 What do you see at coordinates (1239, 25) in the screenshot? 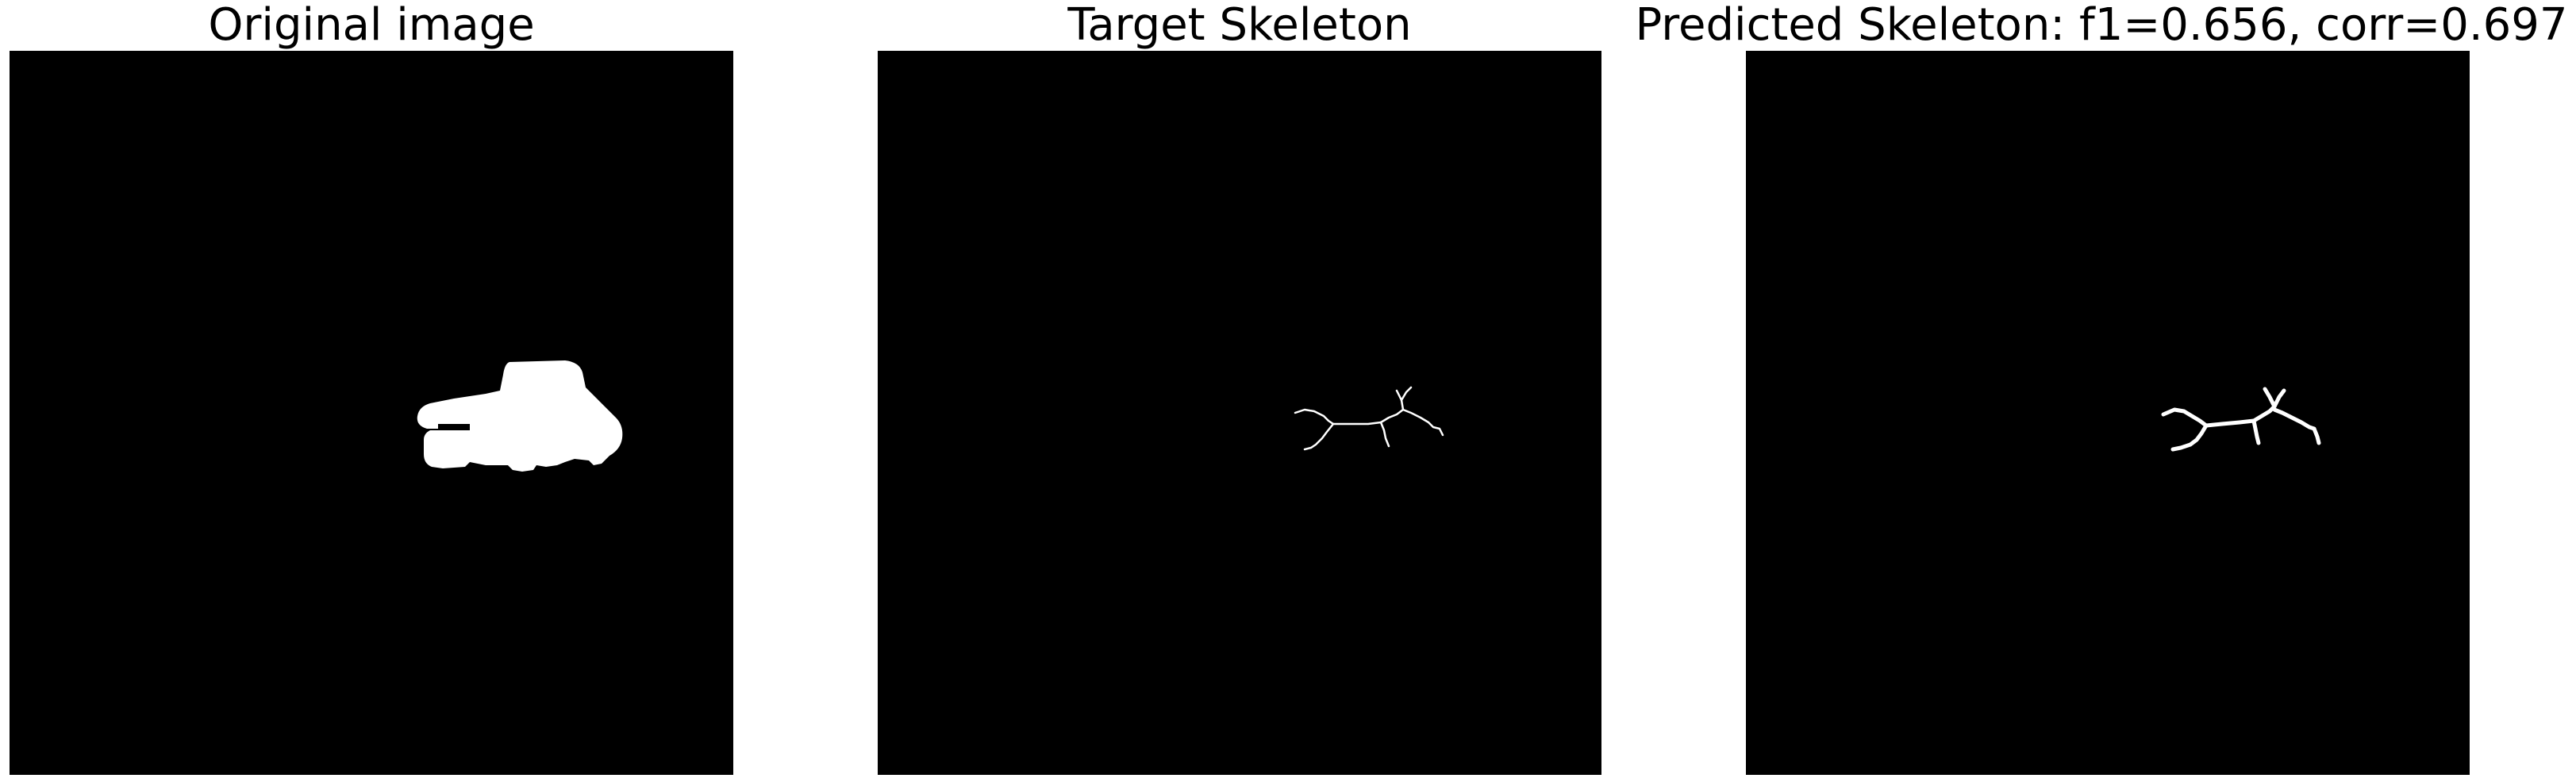
I see `panel-title-target: Target Skeleton` at bounding box center [1239, 25].